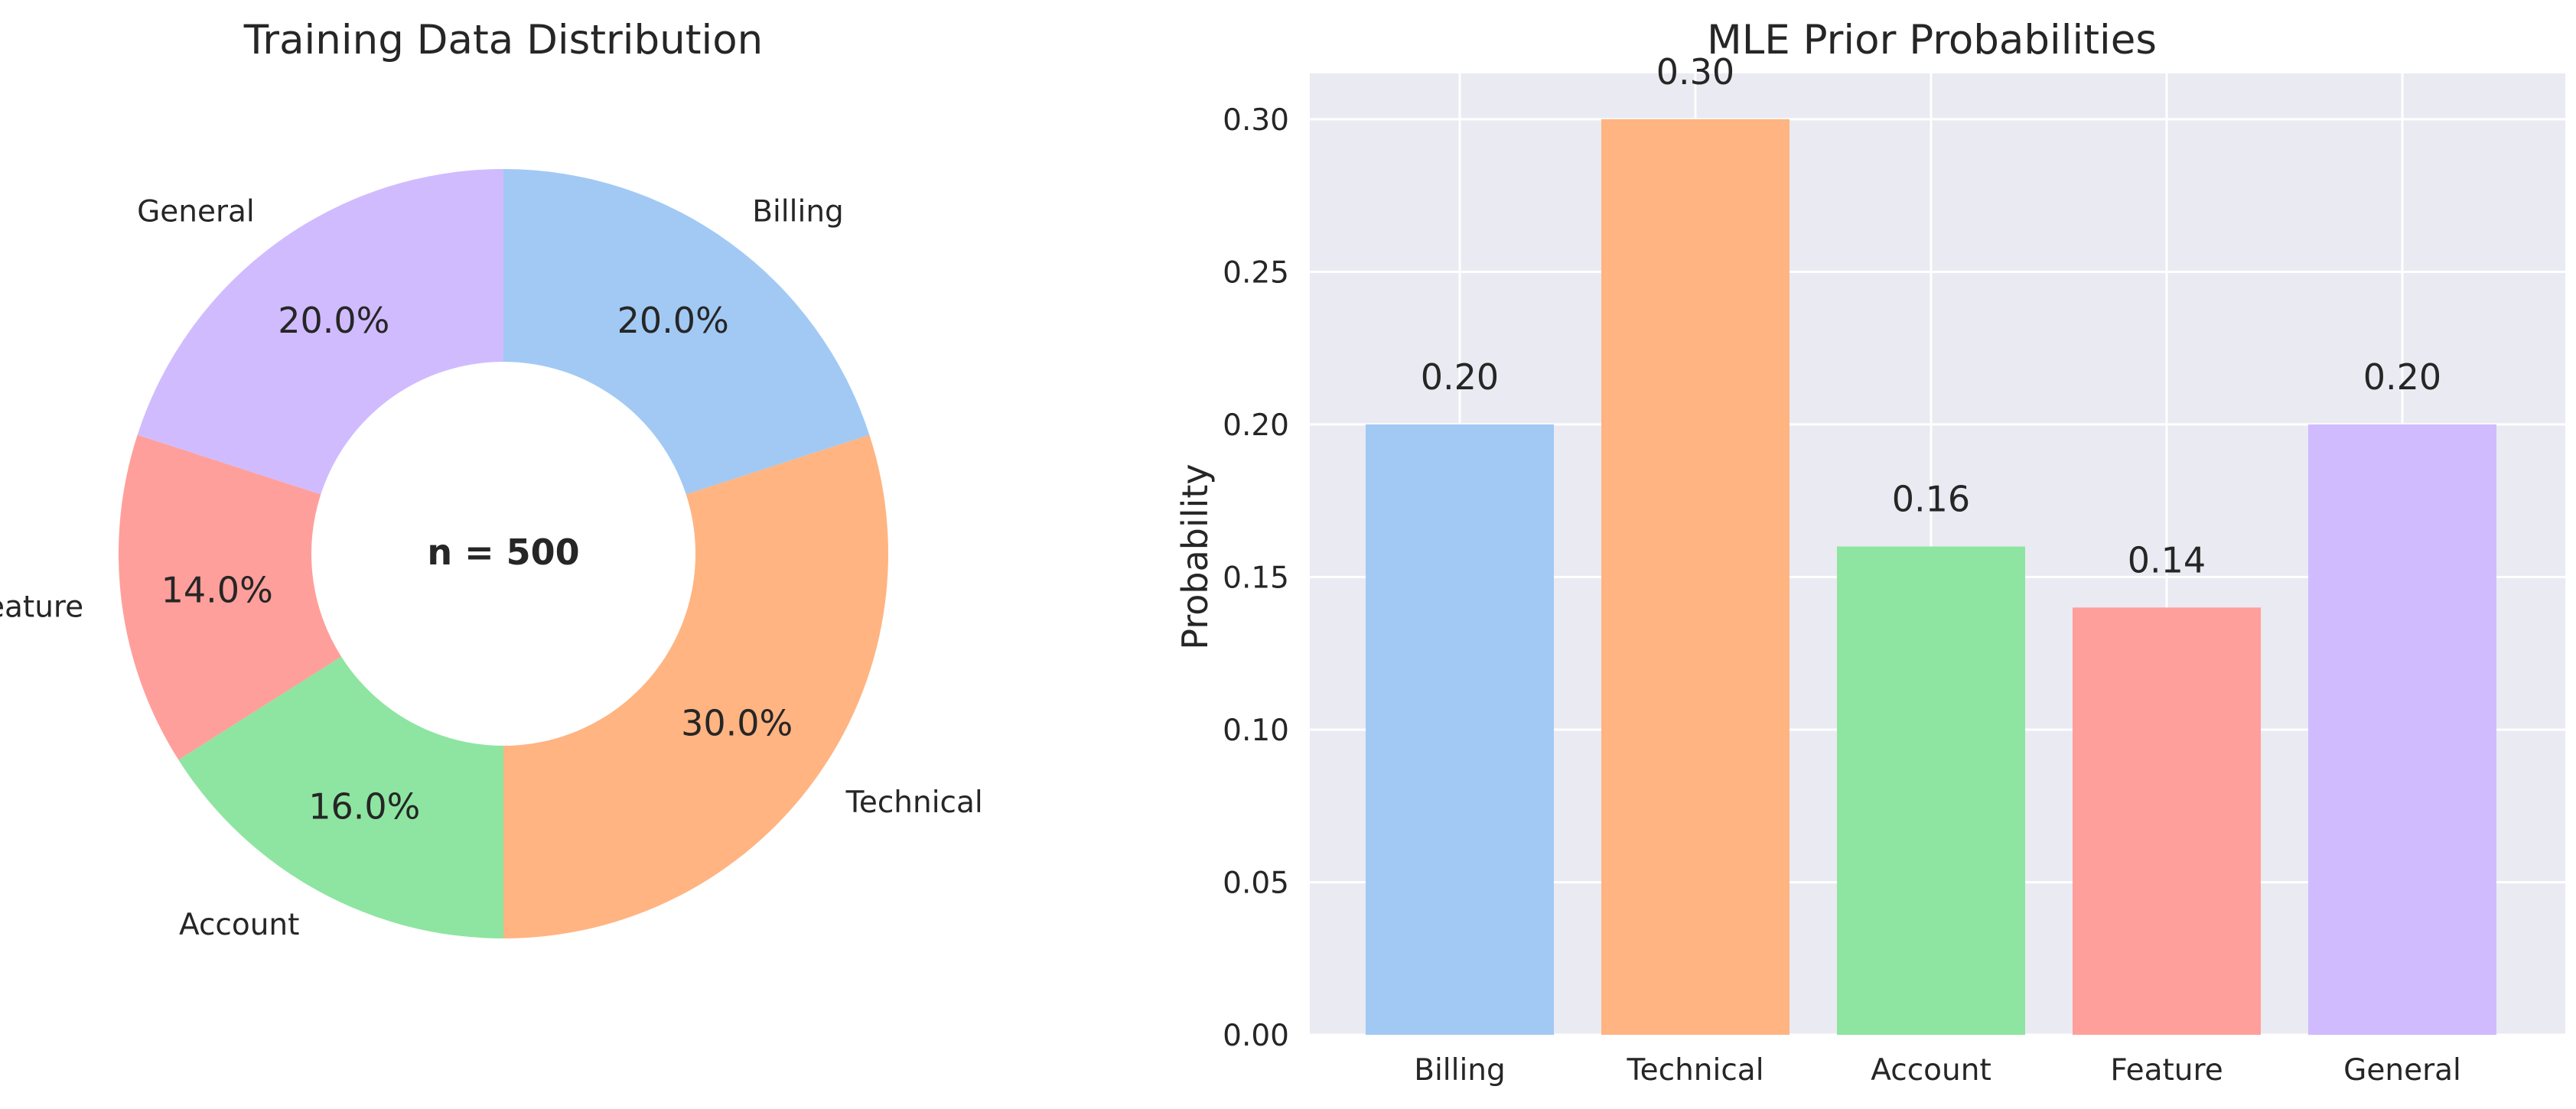 This screenshot has height=1109, width=2576. What do you see at coordinates (1695, 1070) in the screenshot?
I see `x-tick-label-technical: Technical` at bounding box center [1695, 1070].